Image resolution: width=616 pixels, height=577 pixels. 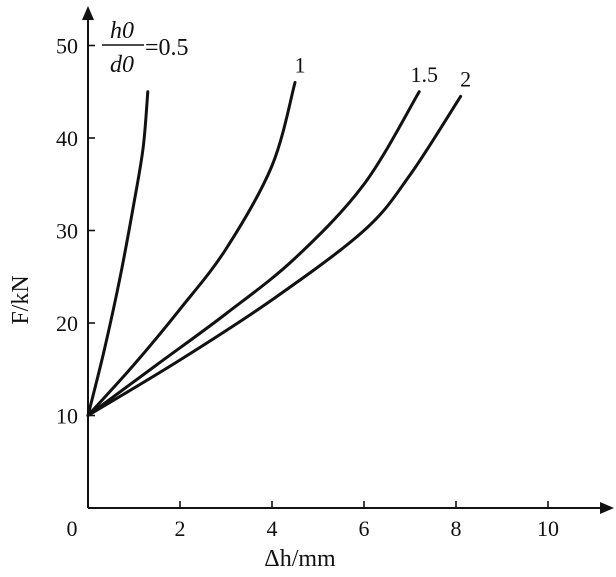 What do you see at coordinates (383, 72) in the screenshot?
I see `curve-labels: 1 1.5 2` at bounding box center [383, 72].